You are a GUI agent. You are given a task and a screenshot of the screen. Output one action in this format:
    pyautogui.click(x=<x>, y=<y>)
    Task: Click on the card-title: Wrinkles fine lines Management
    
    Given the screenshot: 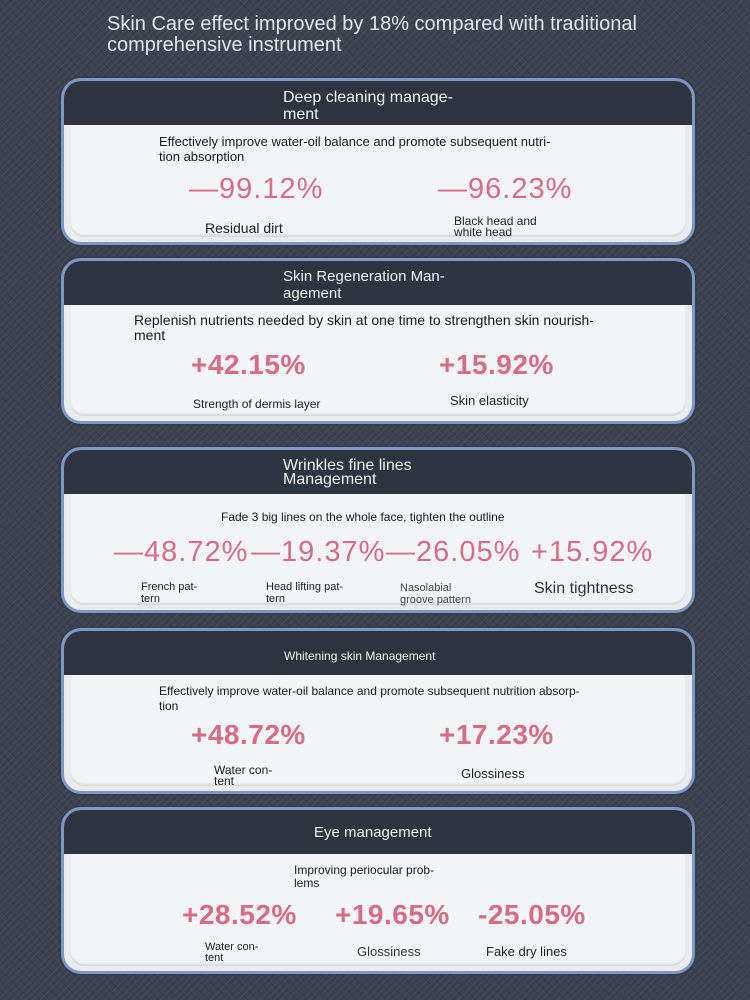 What is the action you would take?
    pyautogui.click(x=347, y=472)
    